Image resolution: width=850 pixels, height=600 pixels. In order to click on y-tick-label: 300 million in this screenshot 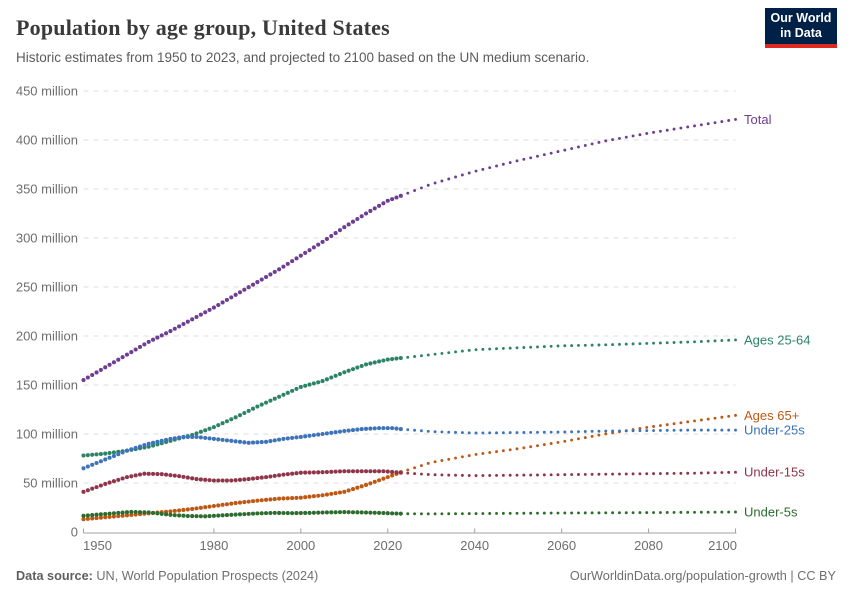, I will do `click(47, 238)`.